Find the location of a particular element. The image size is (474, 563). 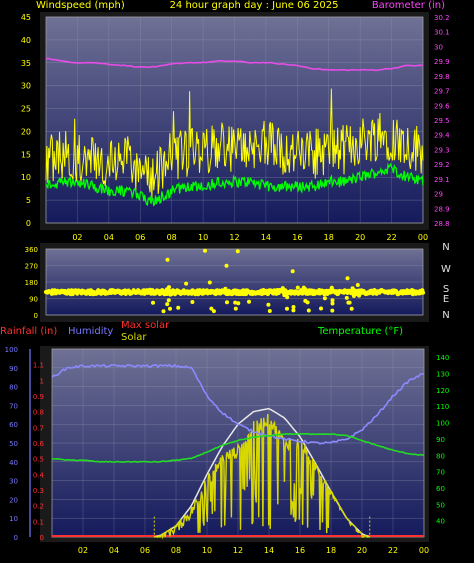

barometer-tick-label: 29.7 is located at coordinates (442, 92).